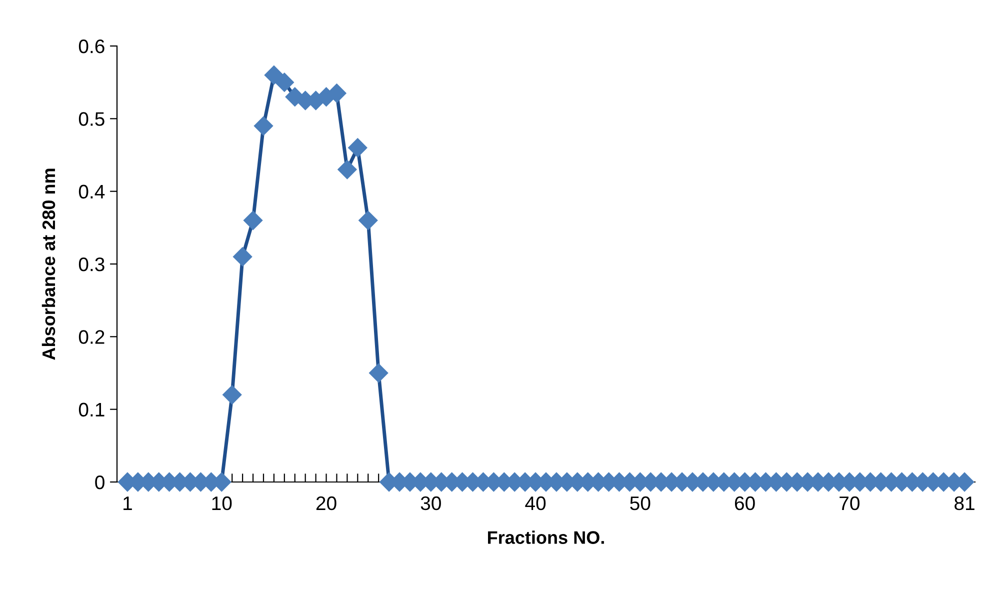  I want to click on x-tick-label: 40, so click(535, 503).